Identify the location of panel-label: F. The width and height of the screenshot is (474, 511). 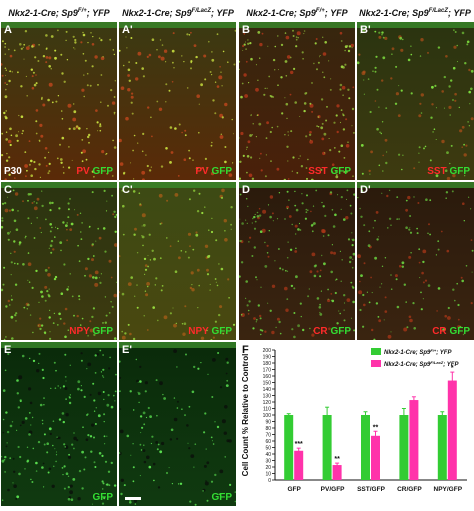
(245, 350).